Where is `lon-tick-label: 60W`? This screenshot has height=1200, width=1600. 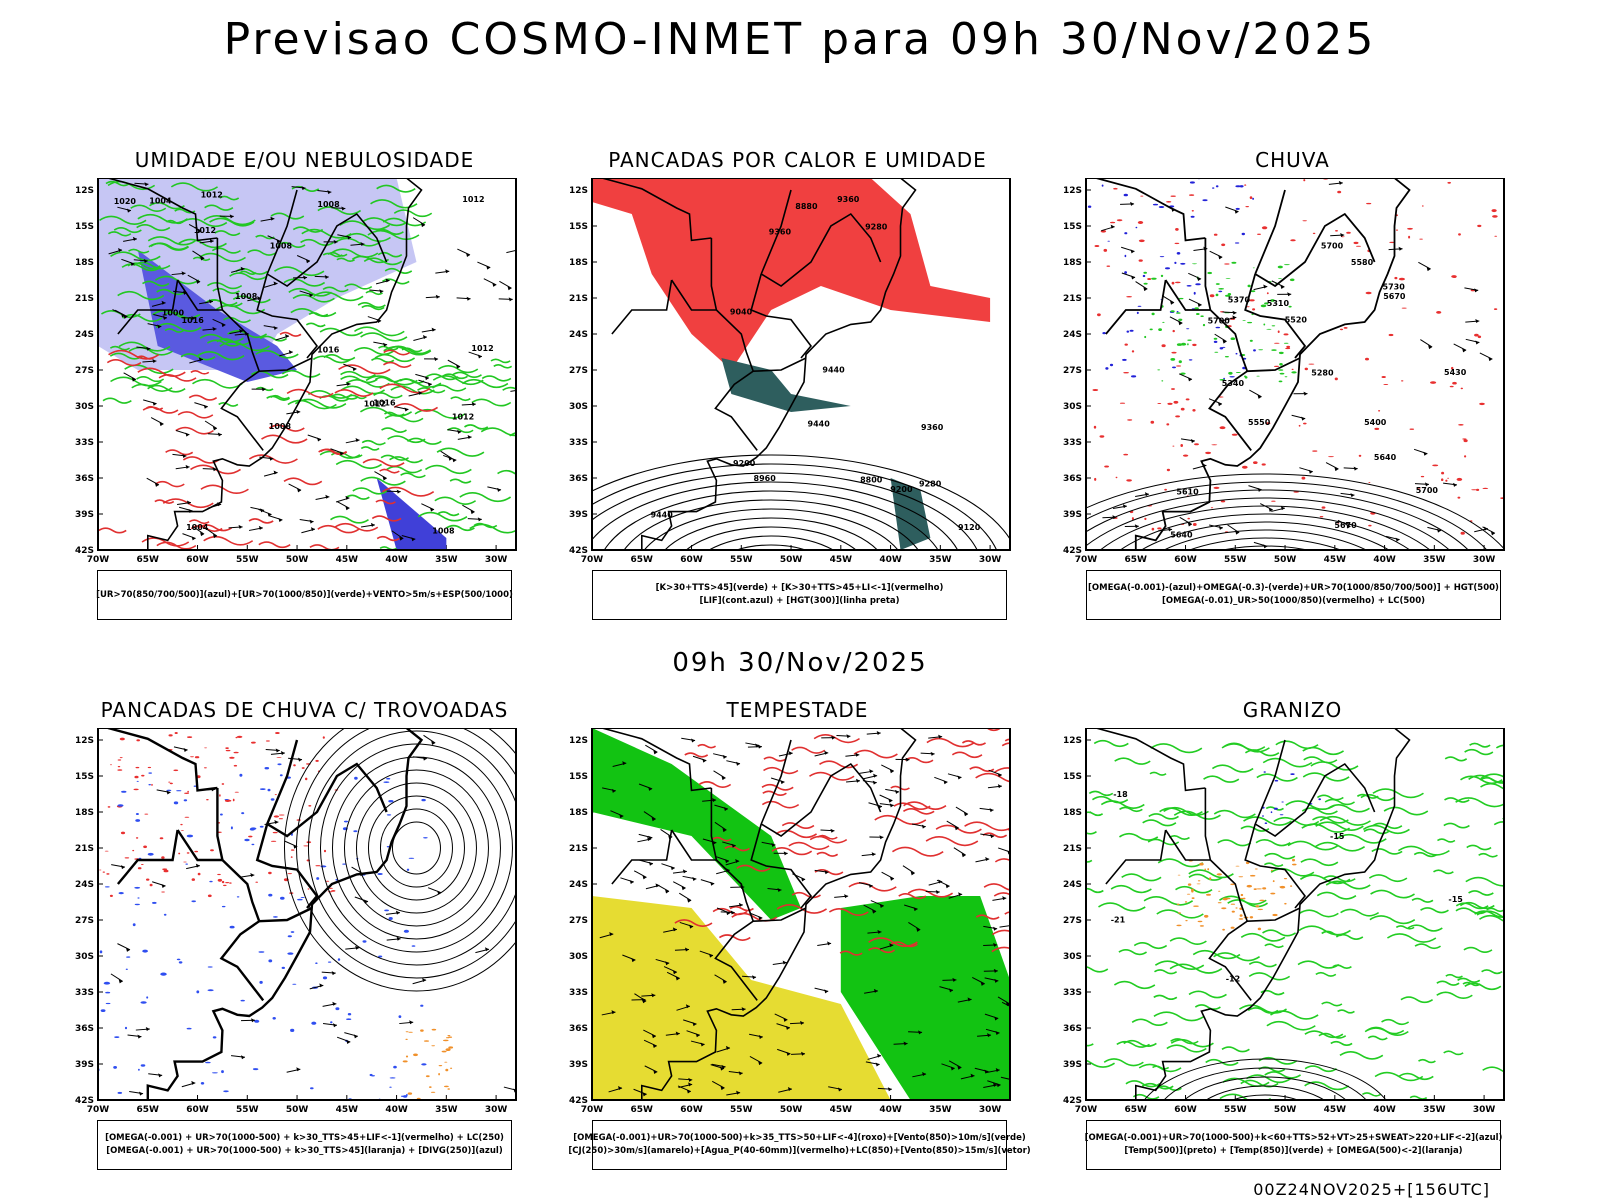
lon-tick-label: 60W is located at coordinates (197, 1110).